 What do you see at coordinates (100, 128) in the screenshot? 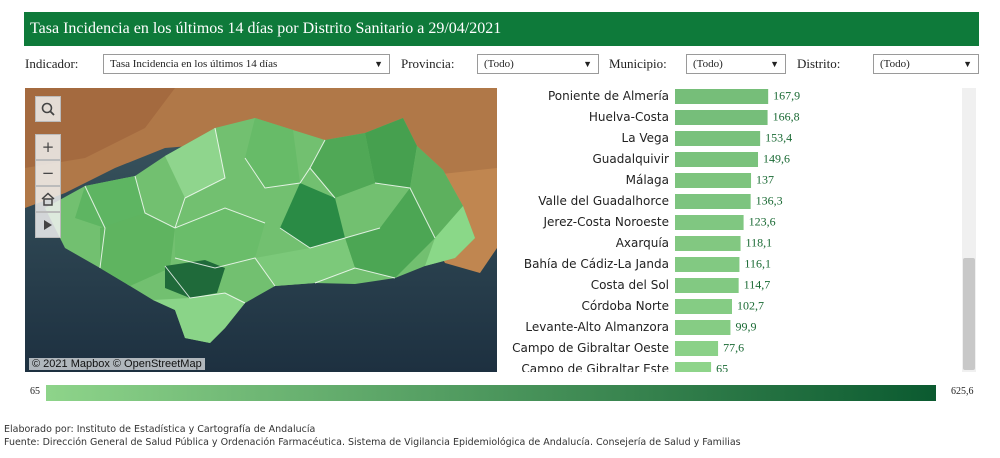
I see `land-northwest` at bounding box center [100, 128].